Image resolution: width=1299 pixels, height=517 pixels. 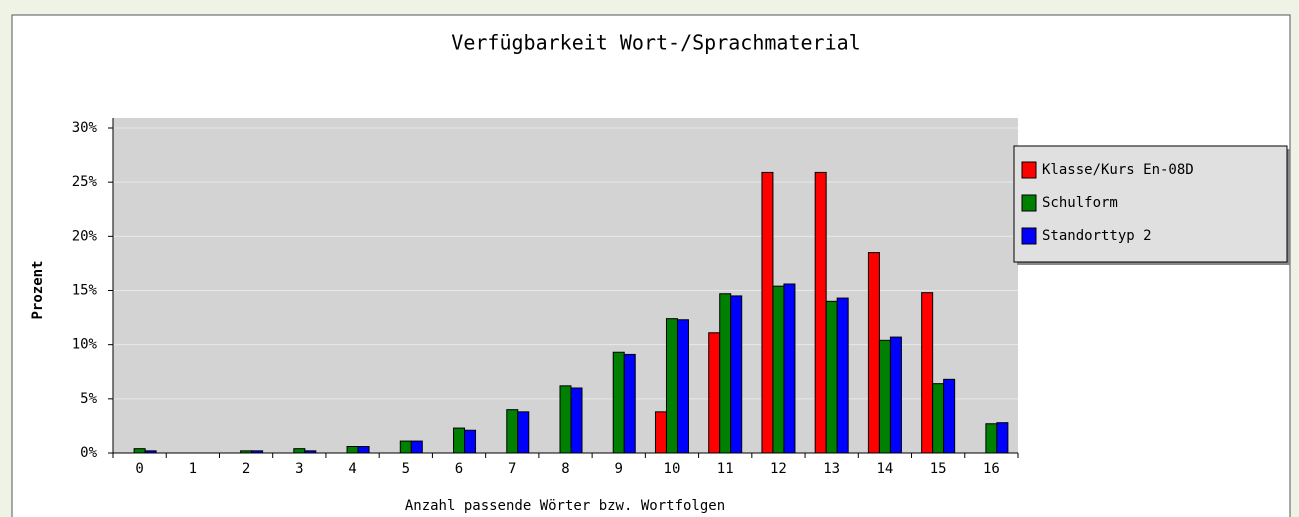 I want to click on x-tick-label: 0, so click(x=139, y=469).